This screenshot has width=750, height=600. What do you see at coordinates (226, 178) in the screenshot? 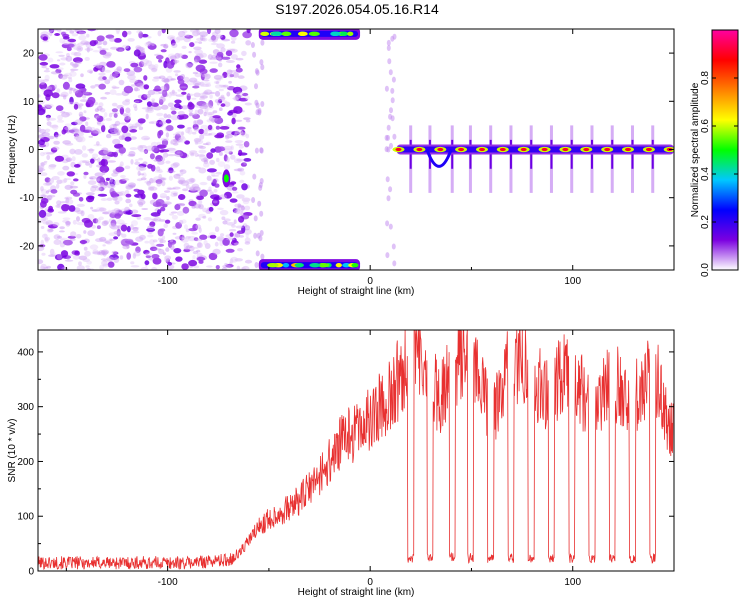
I see `streak-core` at bounding box center [226, 178].